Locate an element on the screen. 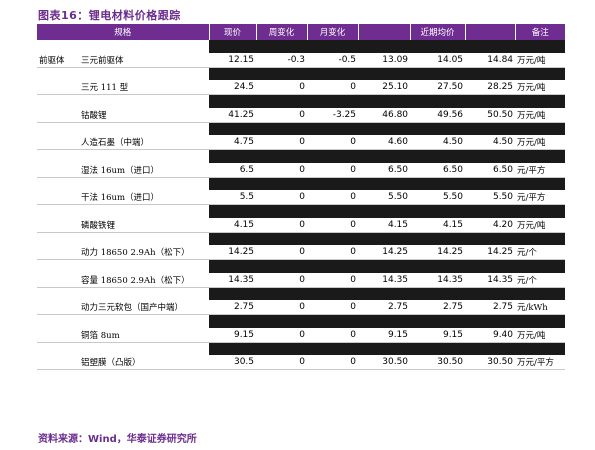 This screenshot has width=595, height=450. avg-3-cell: 14.25 is located at coordinates (490, 252).